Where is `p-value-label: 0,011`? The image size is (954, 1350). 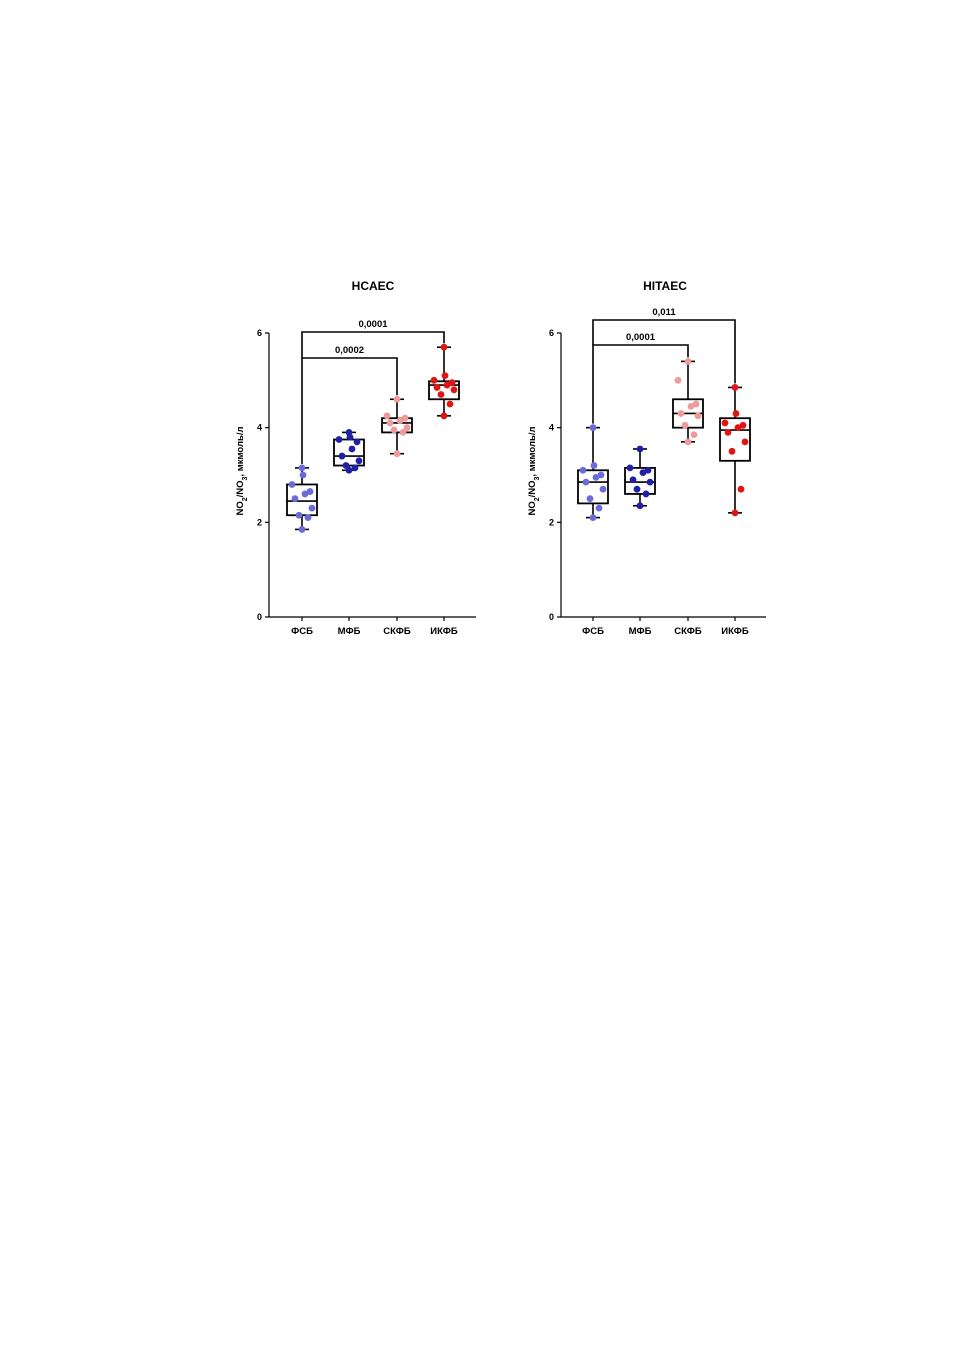 p-value-label: 0,011 is located at coordinates (664, 312).